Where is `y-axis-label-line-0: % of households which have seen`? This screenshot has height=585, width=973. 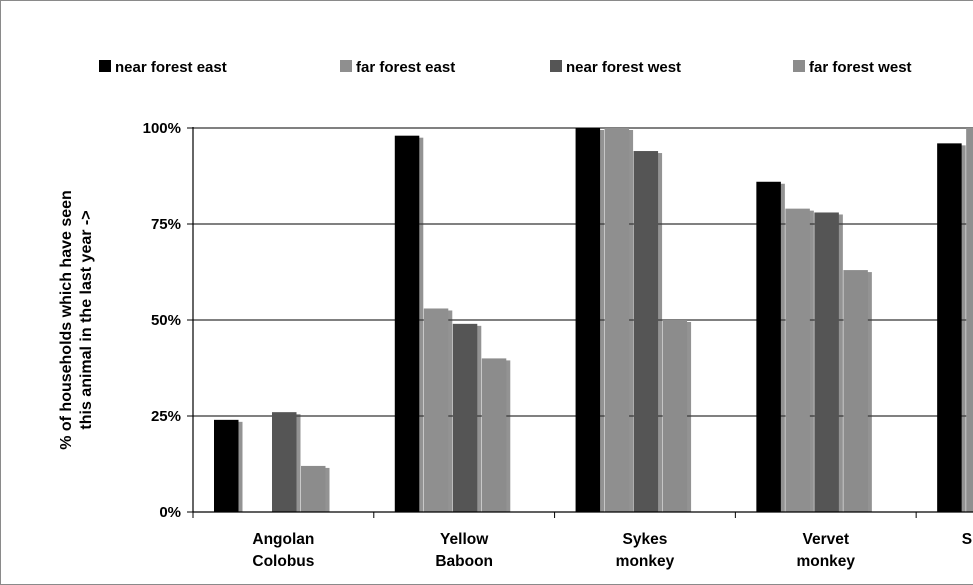 y-axis-label-line-0: % of households which have seen is located at coordinates (66, 320).